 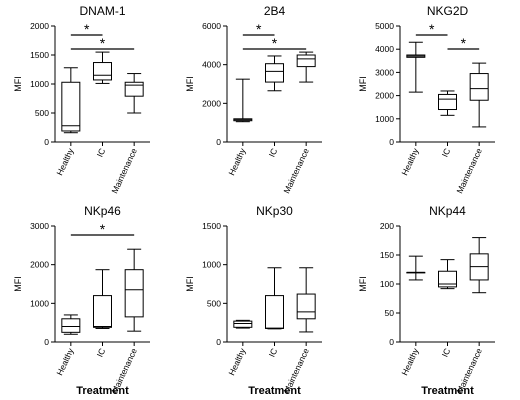 What do you see at coordinates (448, 11) in the screenshot?
I see `chart-title: NKG2D` at bounding box center [448, 11].